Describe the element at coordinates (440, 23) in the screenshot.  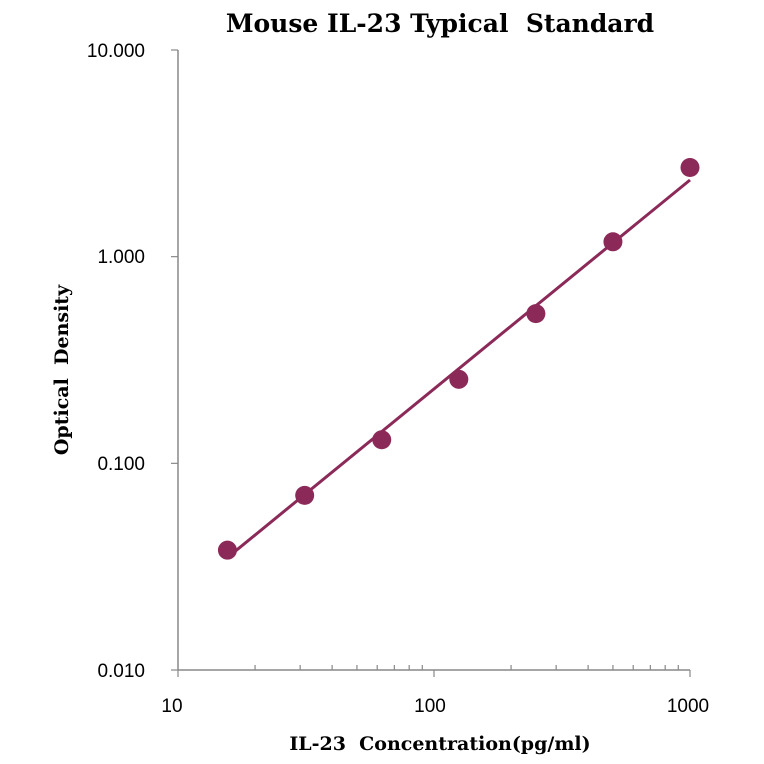
I see `chart-title: Mouse IL-23 Typical Standard` at that location.